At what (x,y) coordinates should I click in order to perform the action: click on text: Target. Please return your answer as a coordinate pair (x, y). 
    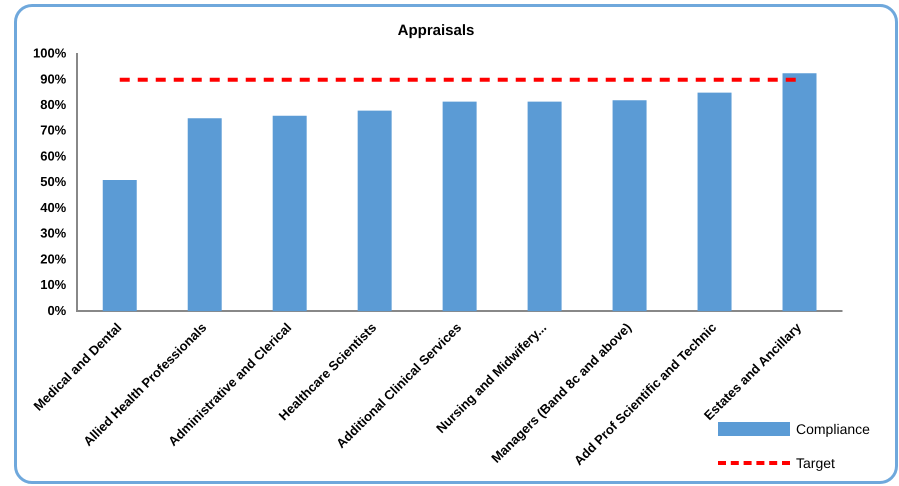
    Looking at the image, I should click on (815, 463).